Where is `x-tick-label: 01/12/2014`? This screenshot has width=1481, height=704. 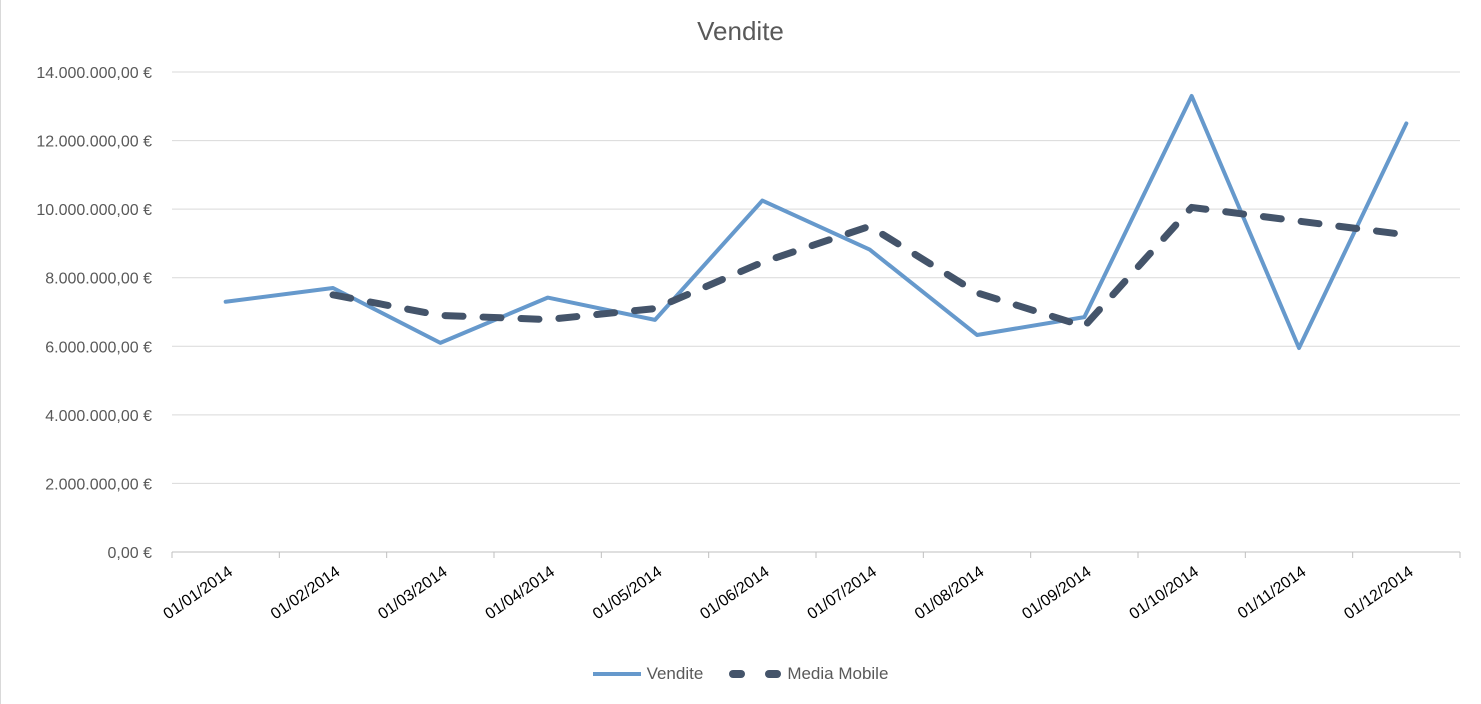
x-tick-label: 01/12/2014 is located at coordinates (1378, 593).